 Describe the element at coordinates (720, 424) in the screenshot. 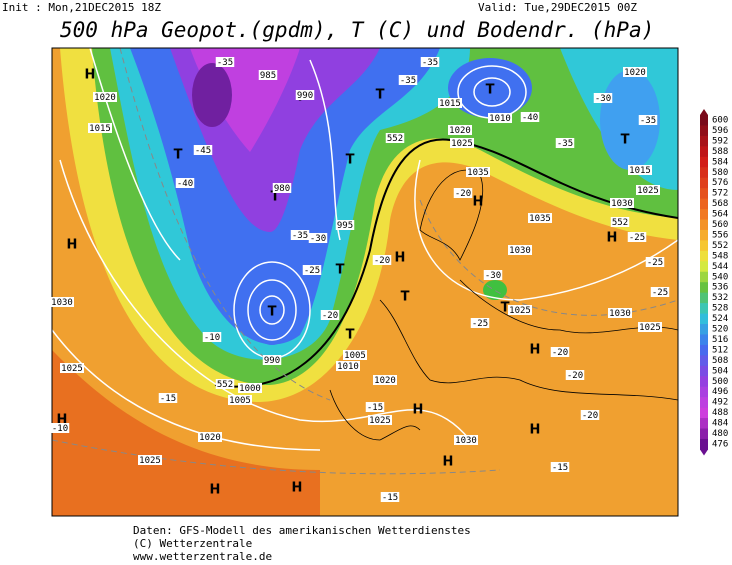

I see `colorbar-label: 484` at that location.